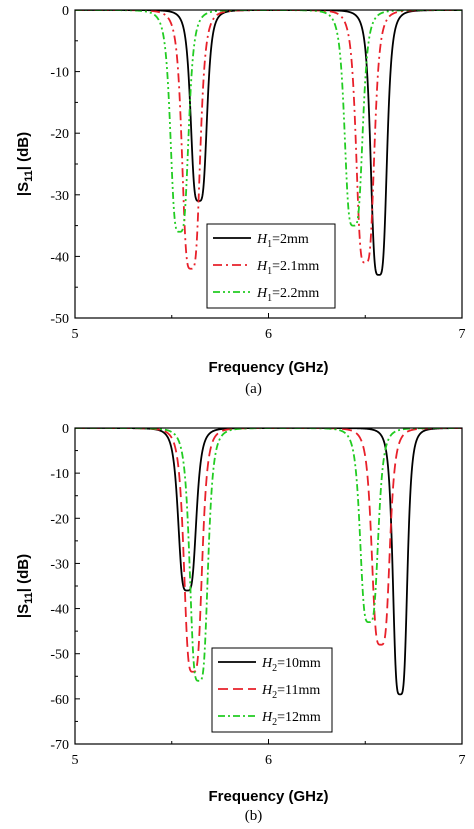  I want to click on legend-label-3: H2=12mm, so click(291, 719).